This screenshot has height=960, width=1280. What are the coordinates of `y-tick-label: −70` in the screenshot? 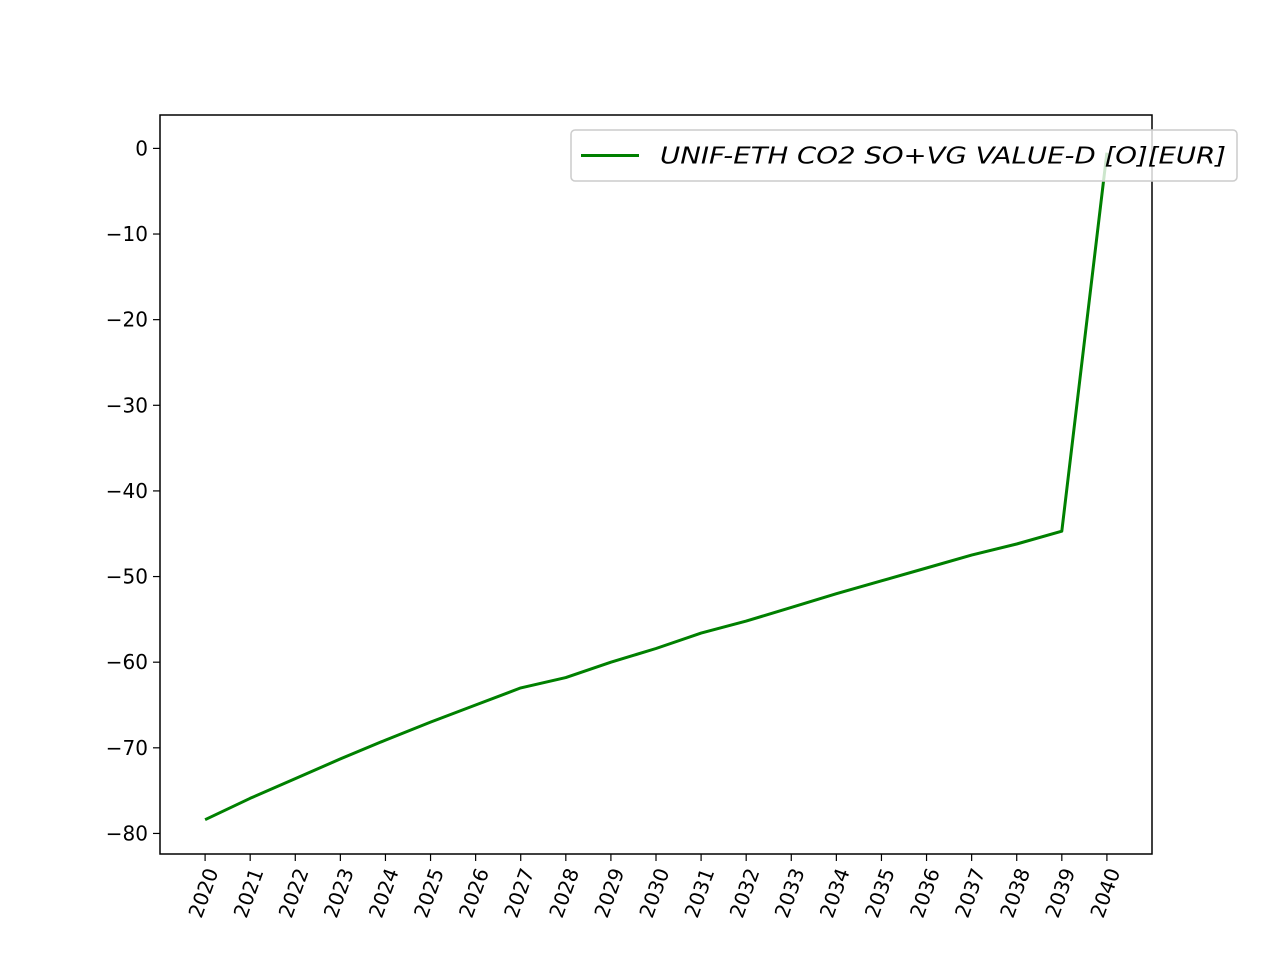 It's located at (127, 748).